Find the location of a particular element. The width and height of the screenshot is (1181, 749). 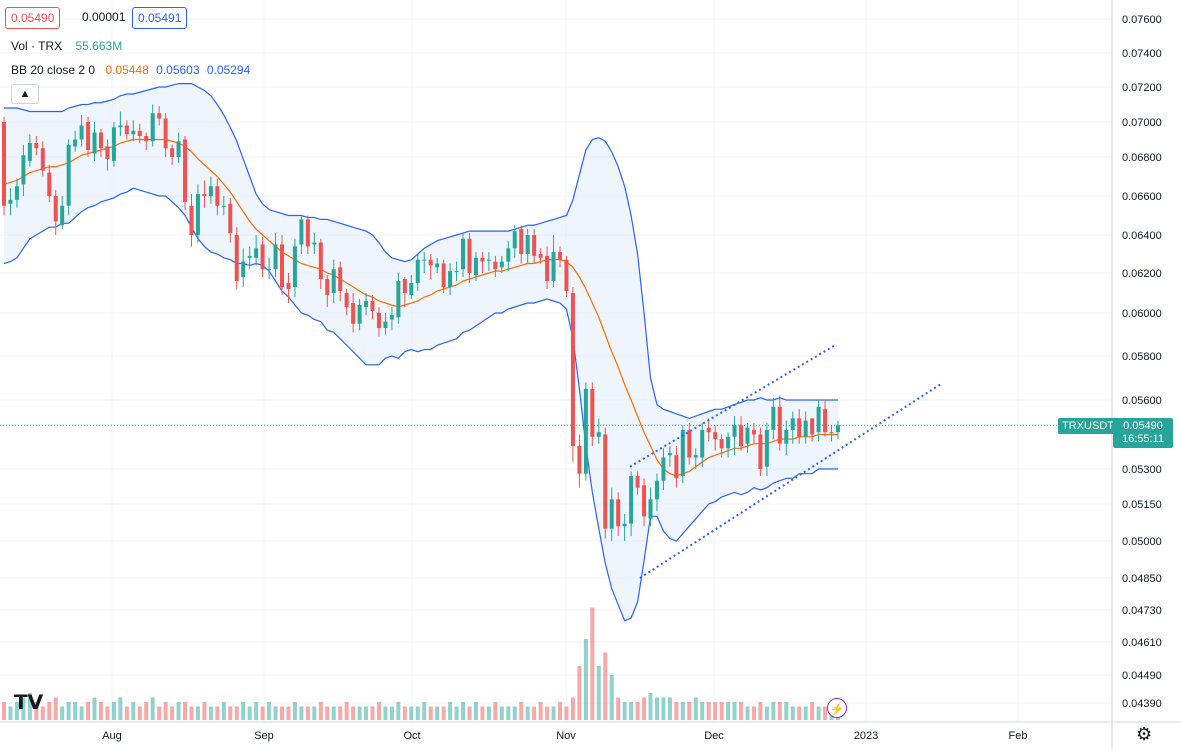

bb-upper-value: 0.05603 is located at coordinates (178, 70).